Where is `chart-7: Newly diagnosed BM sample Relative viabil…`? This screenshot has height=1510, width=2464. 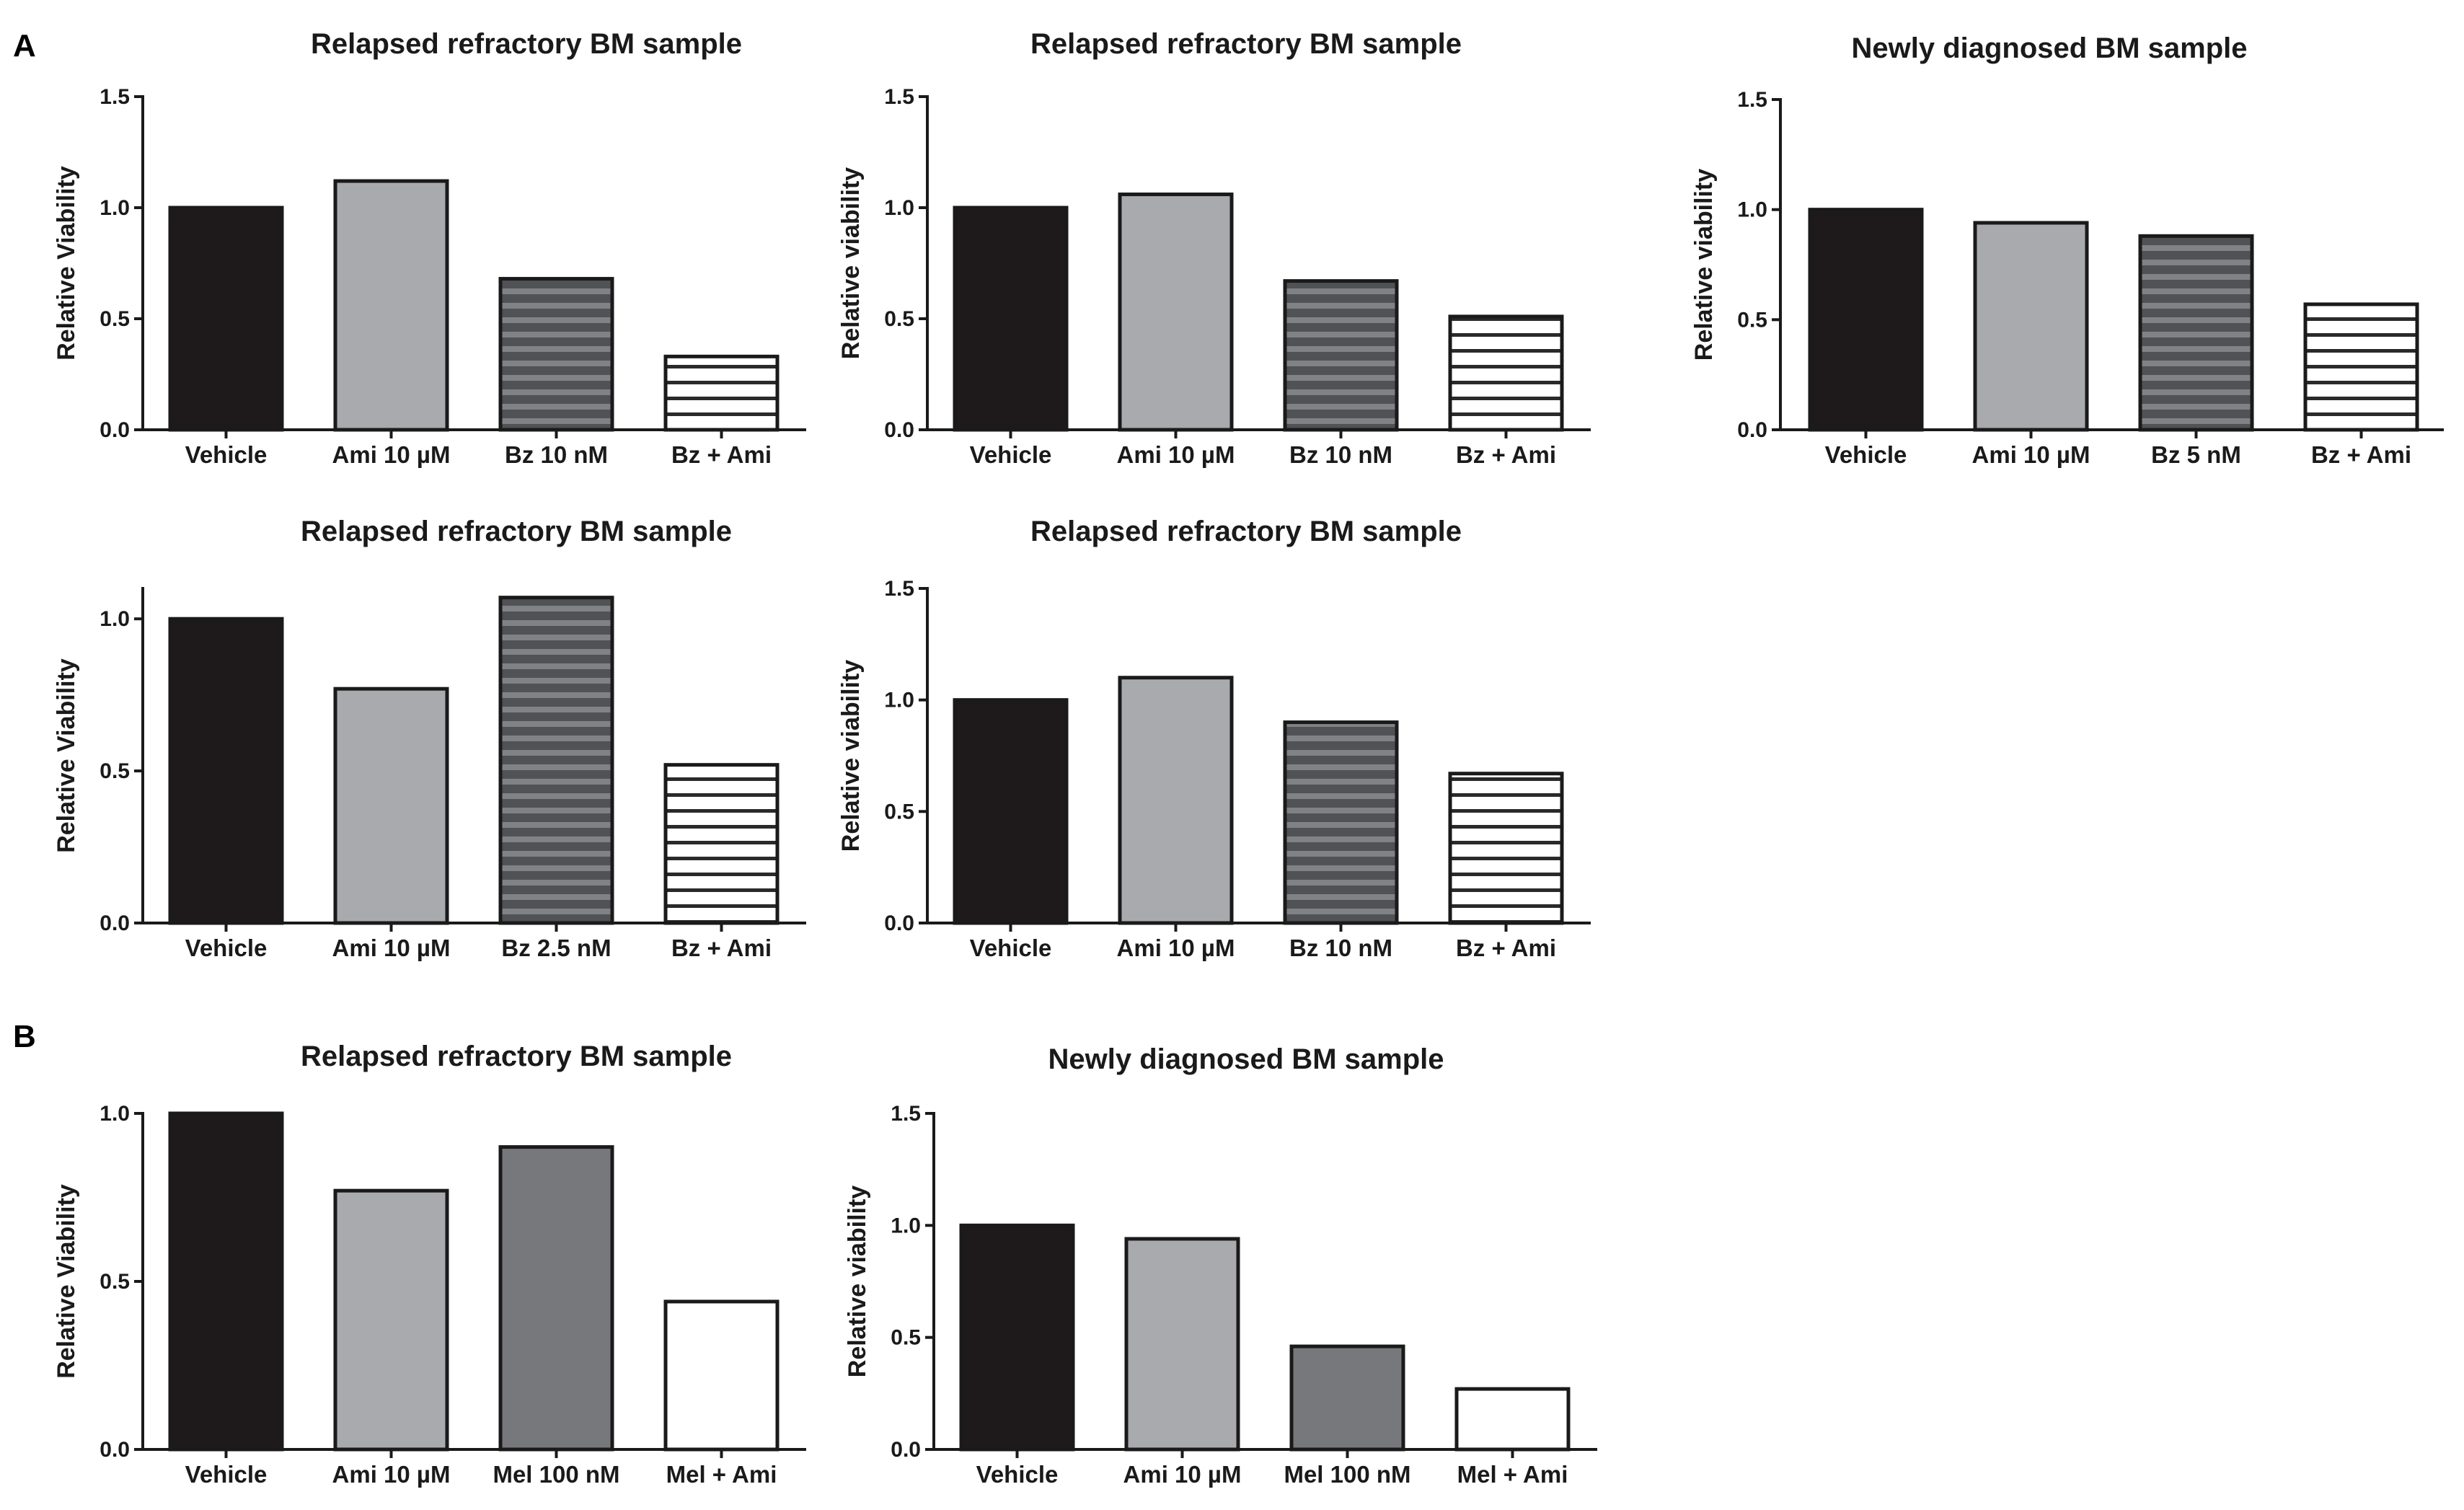
chart-7: Newly diagnosed BM sample Relative viabil… is located at coordinates (1220, 1265).